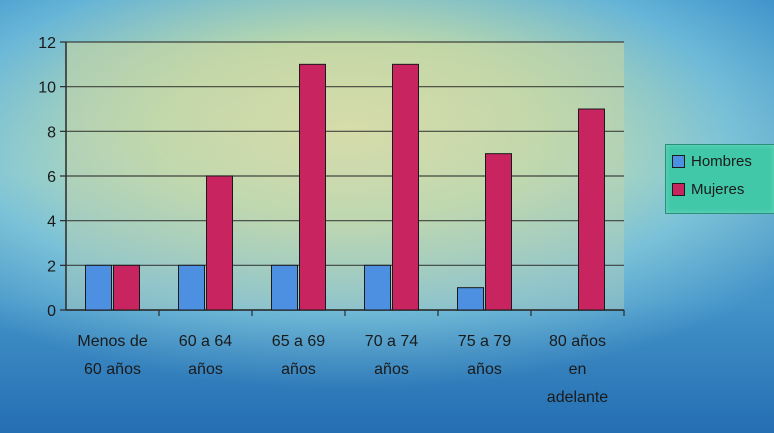 The image size is (774, 433). I want to click on legend-label-hombres: Hombres, so click(721, 161).